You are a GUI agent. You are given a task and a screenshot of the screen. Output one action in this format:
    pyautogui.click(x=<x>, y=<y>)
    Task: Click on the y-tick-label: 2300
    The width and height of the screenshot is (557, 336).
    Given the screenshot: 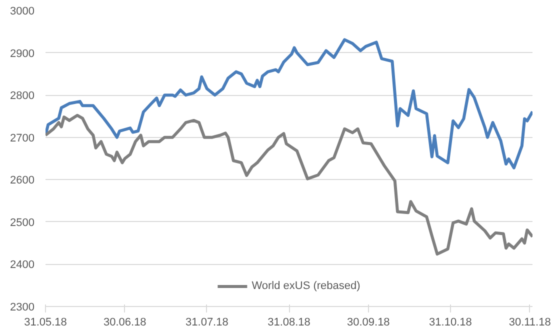 What is the action you would take?
    pyautogui.click(x=22, y=308)
    